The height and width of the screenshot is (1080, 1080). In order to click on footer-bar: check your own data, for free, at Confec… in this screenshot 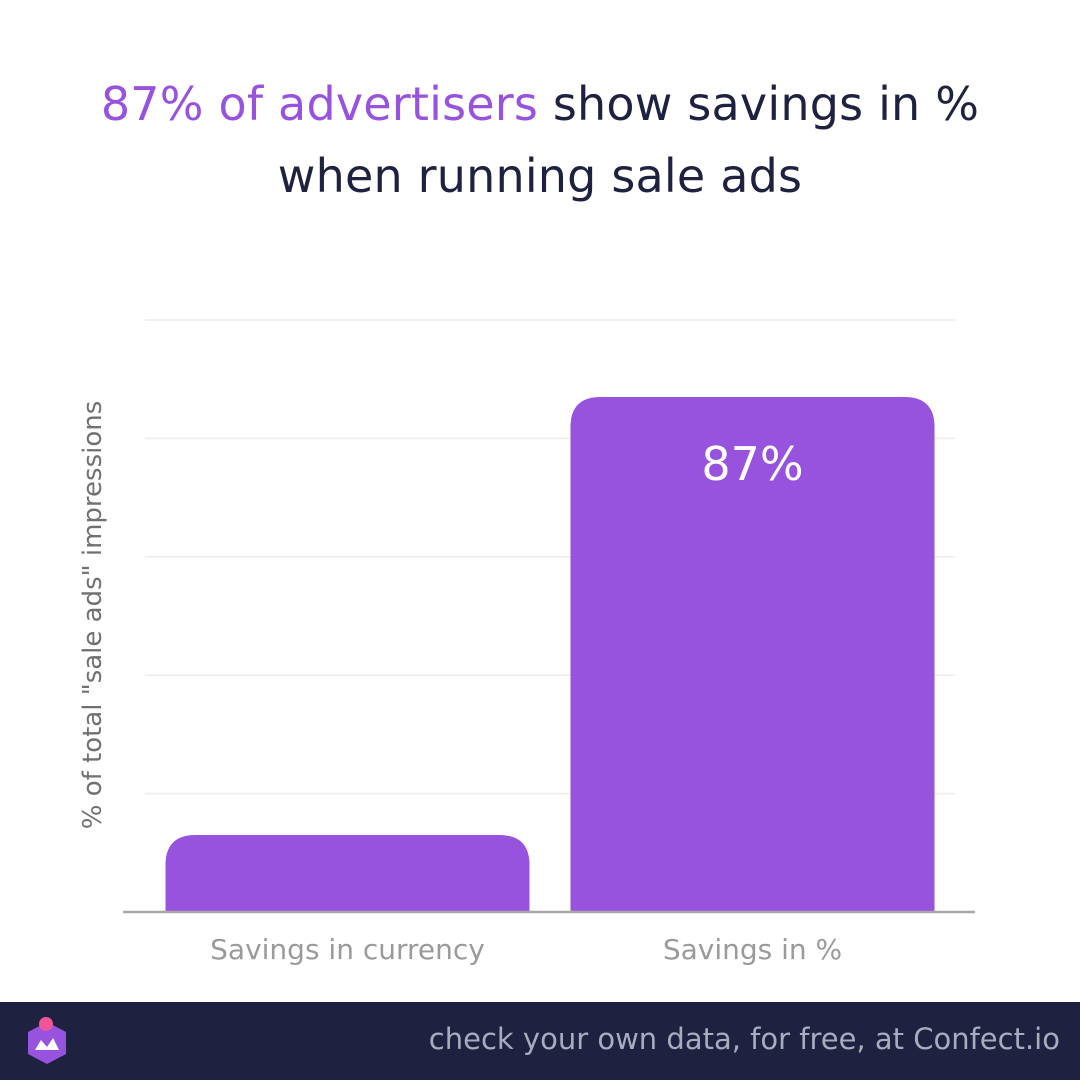, I will do `click(540, 1041)`.